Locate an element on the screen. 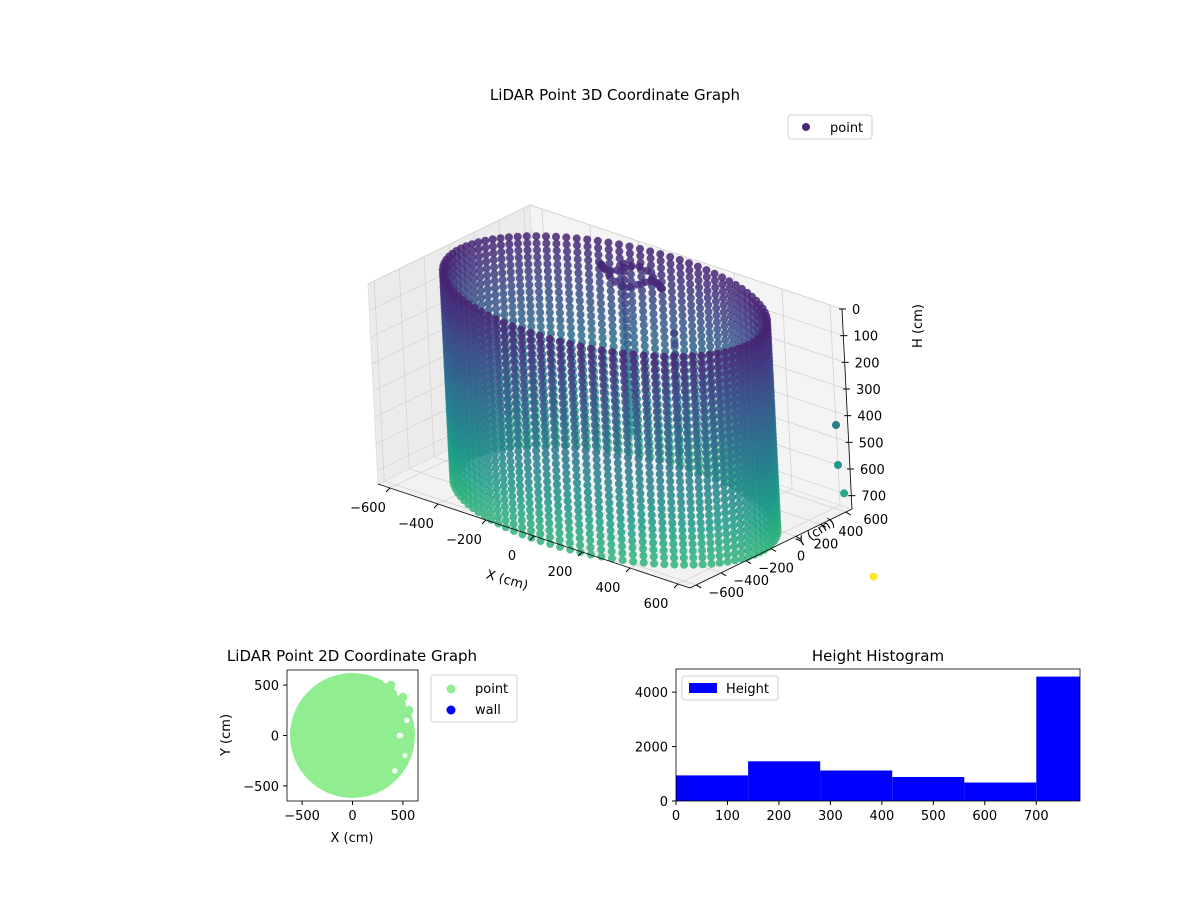  legend-marker-point is located at coordinates (806, 127).